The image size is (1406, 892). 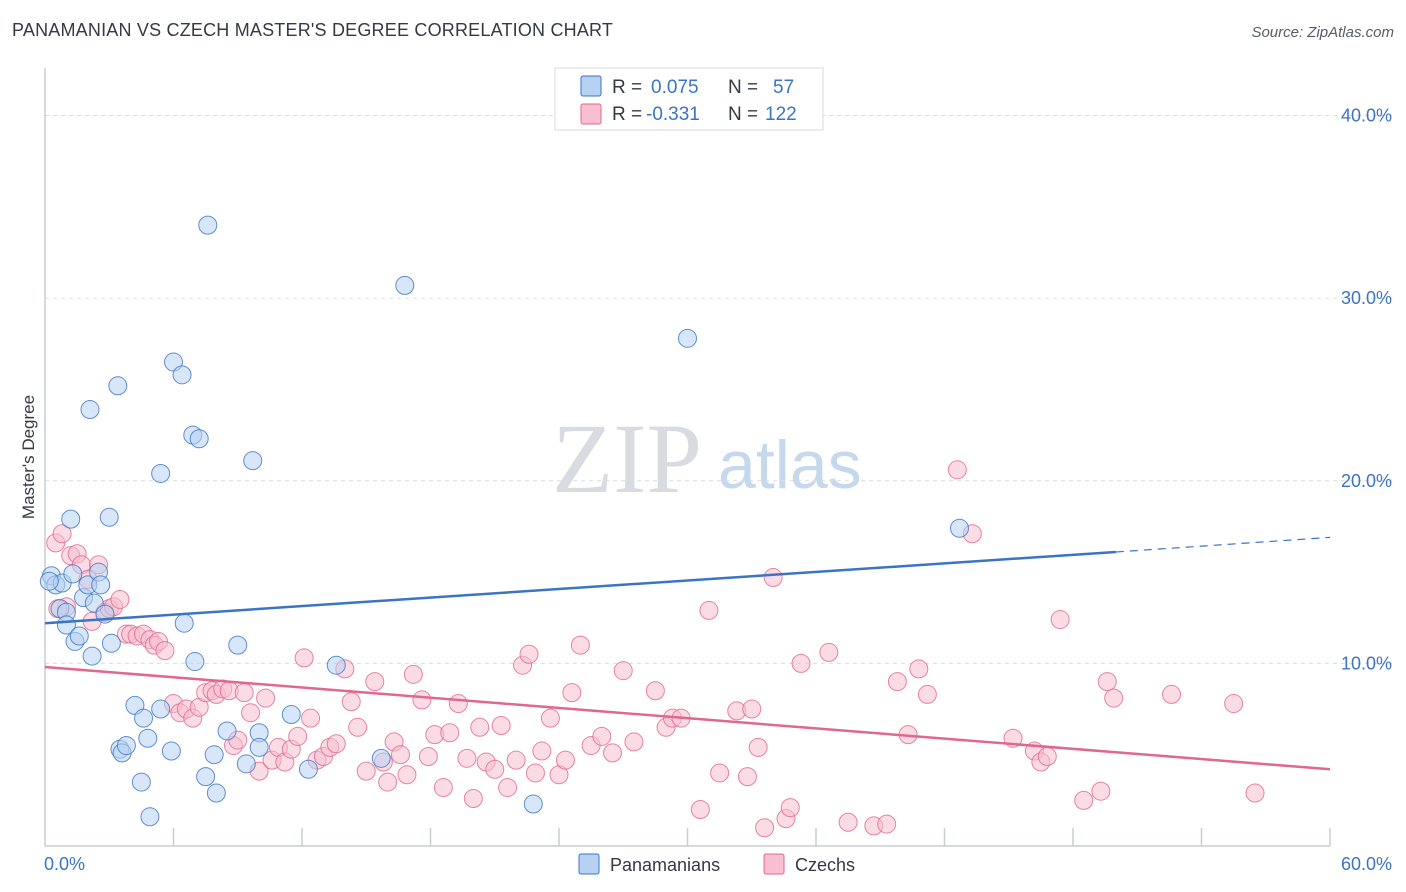 I want to click on y-tick-label-10: 10.0%, so click(x=1366, y=663).